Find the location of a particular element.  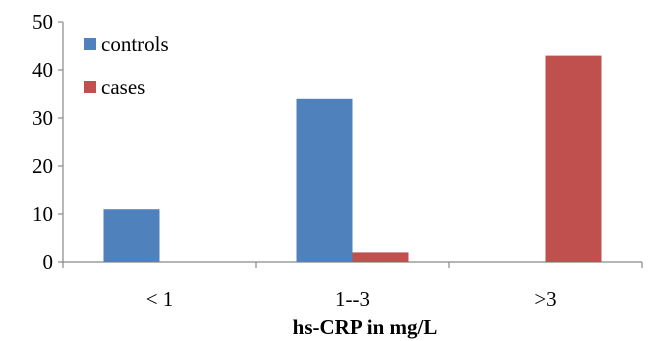

y-axis: 0 10 20 30 40 50 is located at coordinates (48, 142).